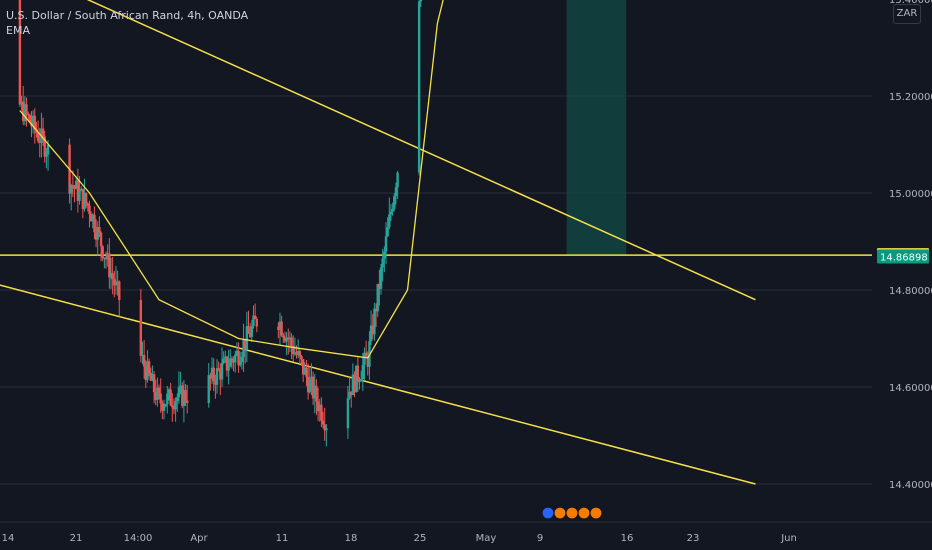  Describe the element at coordinates (540, 538) in the screenshot. I see `x-tick-label: 9` at that location.